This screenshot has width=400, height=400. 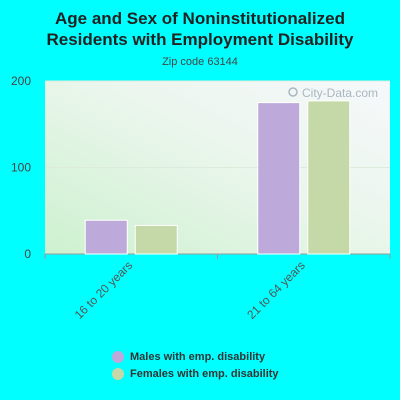 I want to click on legend-item-males: Males with emp. disability, so click(x=195, y=357).